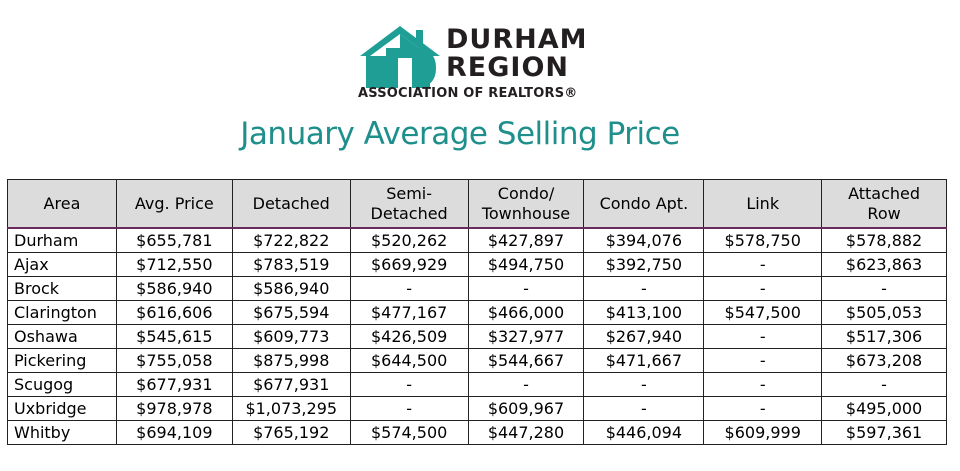 This screenshot has width=960, height=471. I want to click on price-cell: $623,863, so click(884, 264).